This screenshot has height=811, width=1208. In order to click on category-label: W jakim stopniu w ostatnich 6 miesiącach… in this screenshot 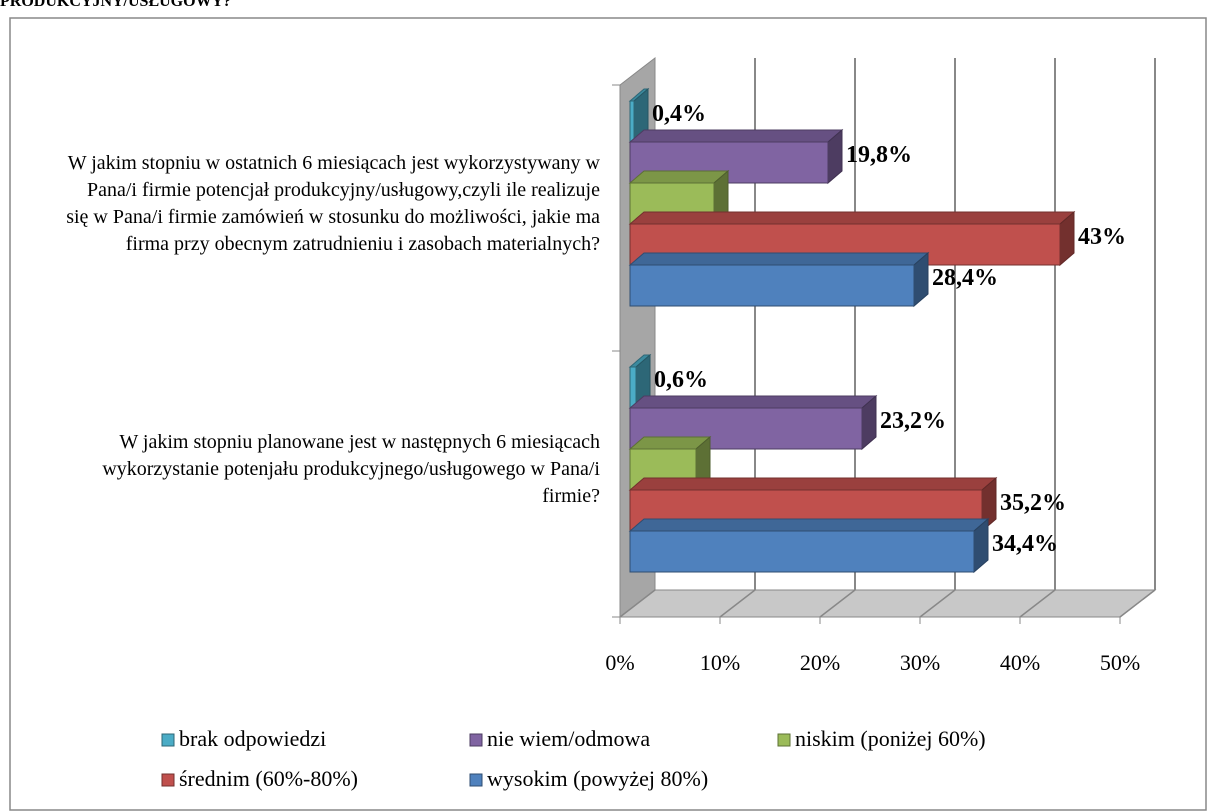, I will do `click(333, 203)`.